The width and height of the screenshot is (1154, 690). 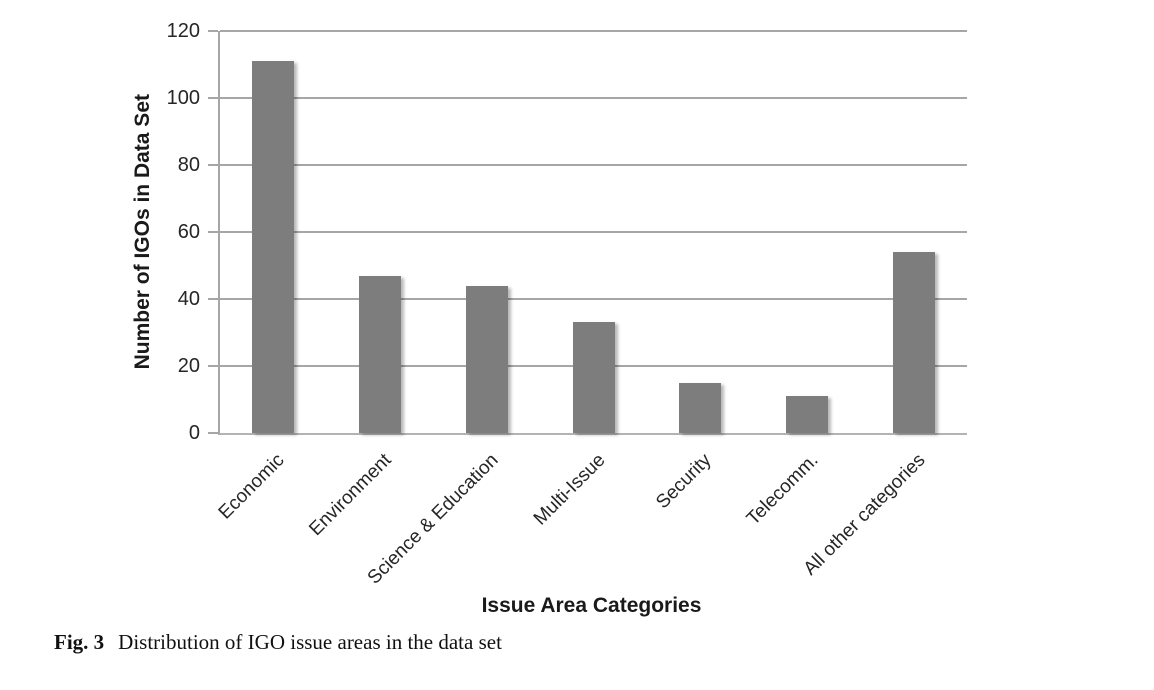 What do you see at coordinates (350, 494) in the screenshot?
I see `x-category-label: Environment` at bounding box center [350, 494].